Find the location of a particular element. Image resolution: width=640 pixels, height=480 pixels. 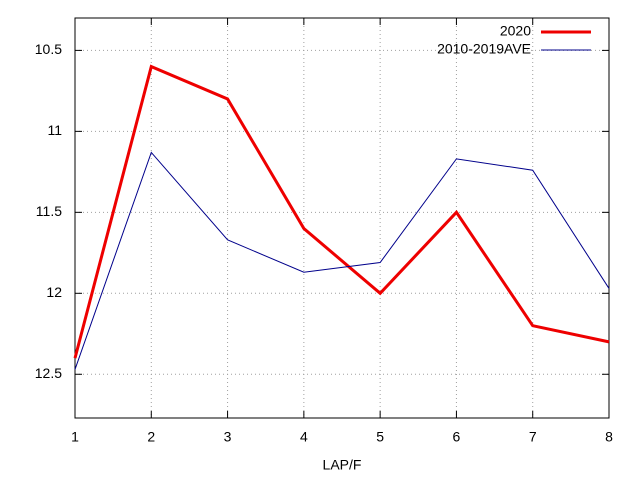

x-tick-label: 1 is located at coordinates (75, 437).